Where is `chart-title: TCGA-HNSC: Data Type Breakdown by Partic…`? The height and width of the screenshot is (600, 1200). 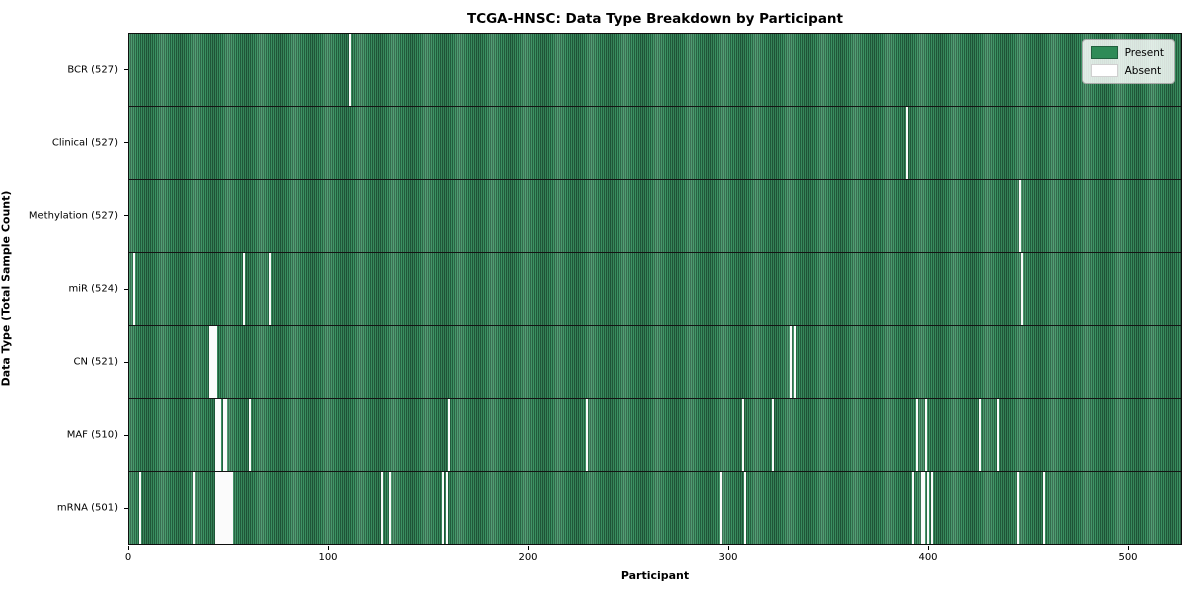
chart-title: TCGA-HNSC: Data Type Breakdown by Partic… is located at coordinates (654, 19).